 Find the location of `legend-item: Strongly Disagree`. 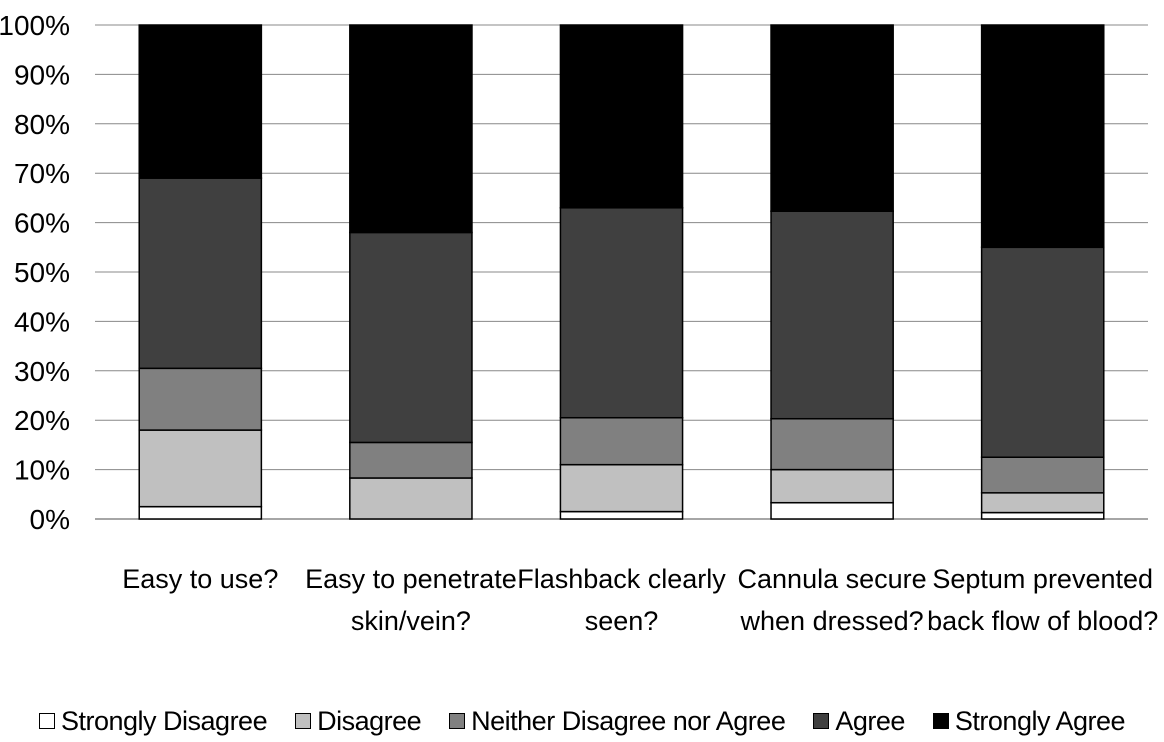

legend-item: Strongly Disagree is located at coordinates (153, 721).